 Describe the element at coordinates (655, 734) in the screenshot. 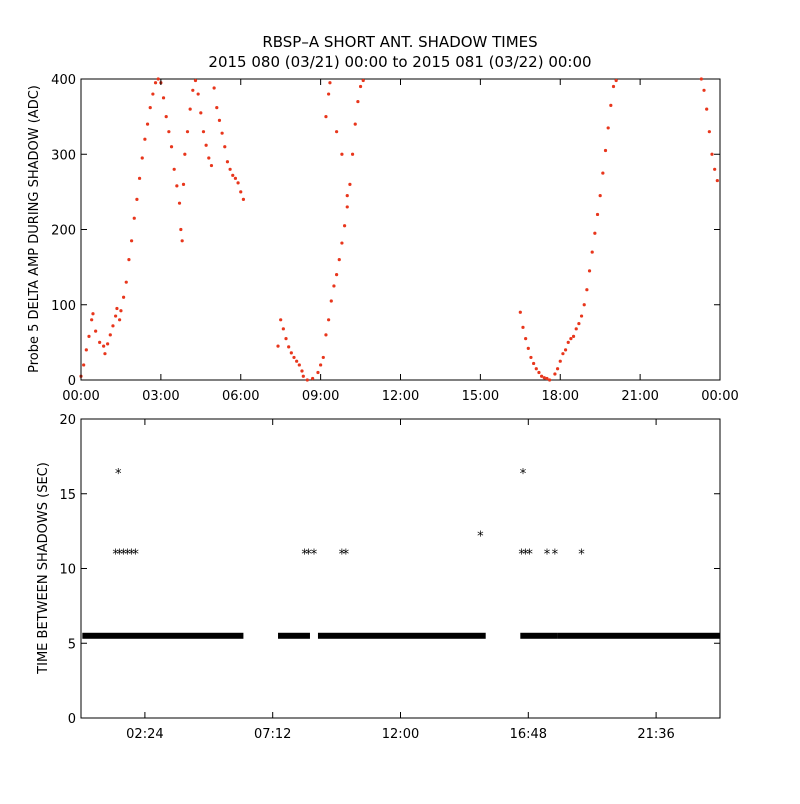

I see `bottom-x-tick-label: 21:36` at that location.